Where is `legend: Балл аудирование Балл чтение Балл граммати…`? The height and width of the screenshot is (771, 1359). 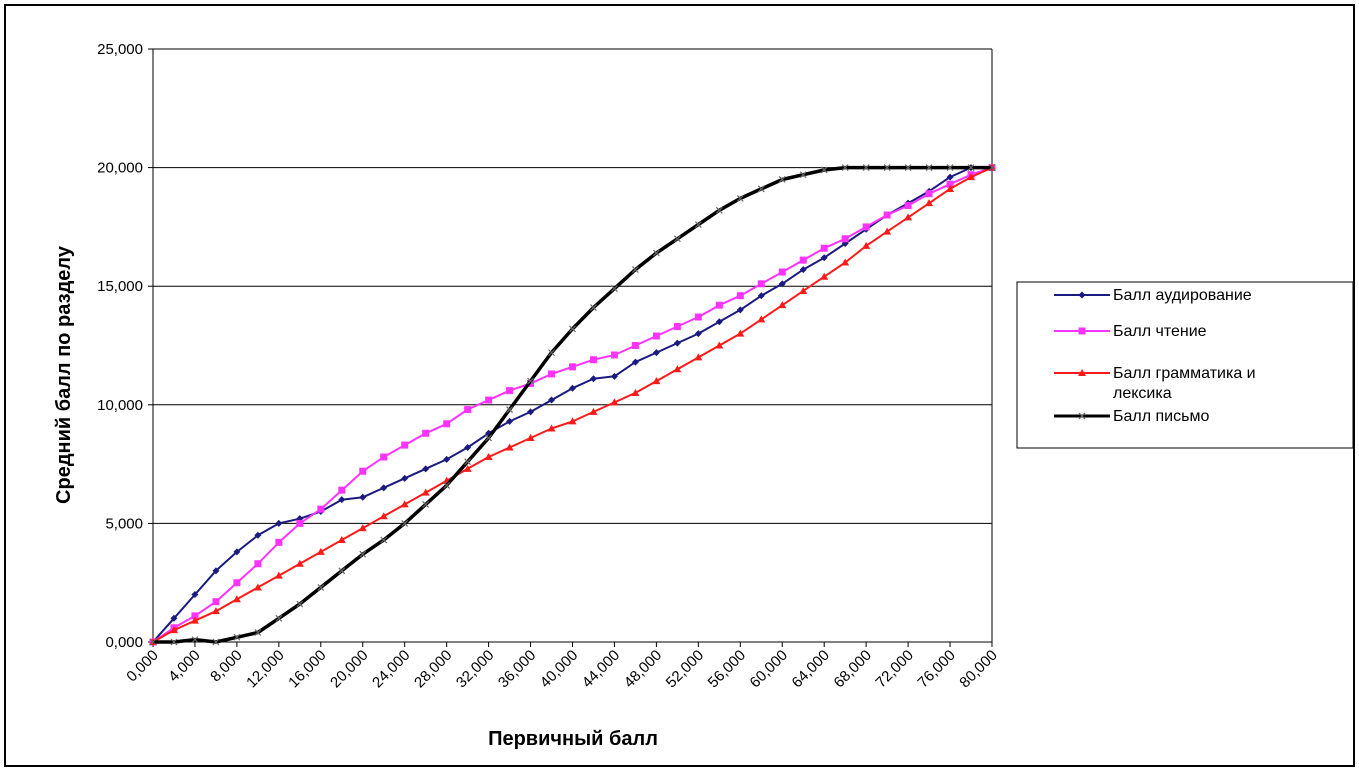 legend: Балл аудирование Балл чтение Балл граммати… is located at coordinates (1185, 365).